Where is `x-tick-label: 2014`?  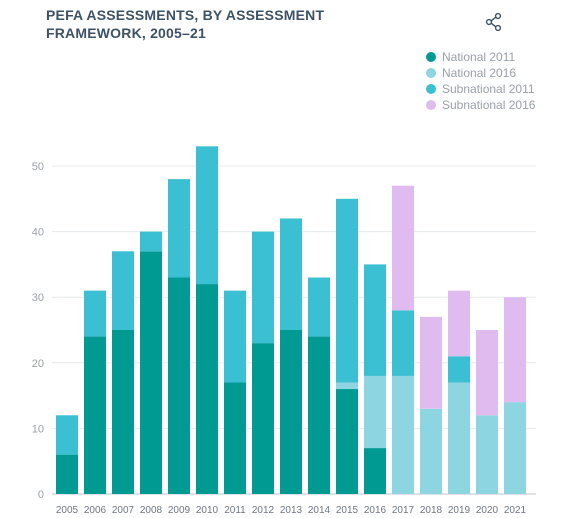 x-tick-label: 2014 is located at coordinates (319, 510).